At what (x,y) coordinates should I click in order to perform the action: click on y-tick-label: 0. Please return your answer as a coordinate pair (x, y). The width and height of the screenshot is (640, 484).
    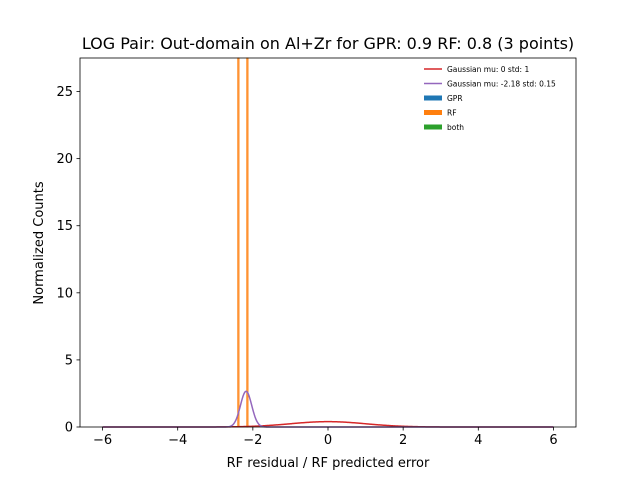
    Looking at the image, I should click on (69, 428).